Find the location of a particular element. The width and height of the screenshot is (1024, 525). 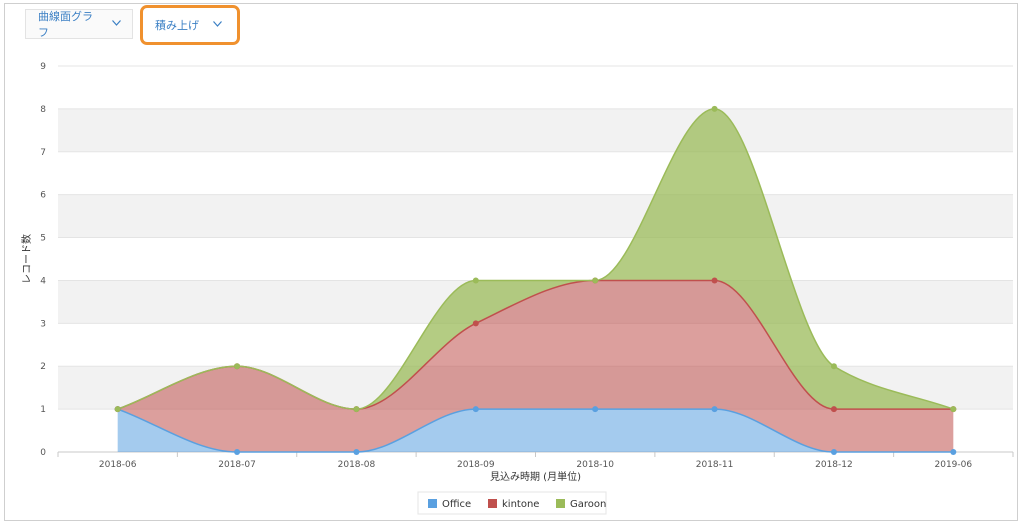

legend-swatch-kintone is located at coordinates (492, 503).